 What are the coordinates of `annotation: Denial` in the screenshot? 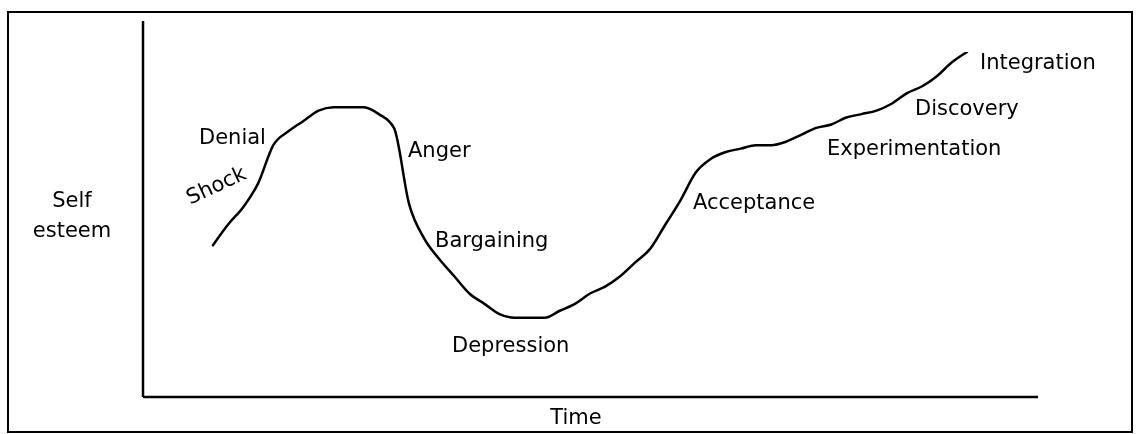 It's located at (232, 137).